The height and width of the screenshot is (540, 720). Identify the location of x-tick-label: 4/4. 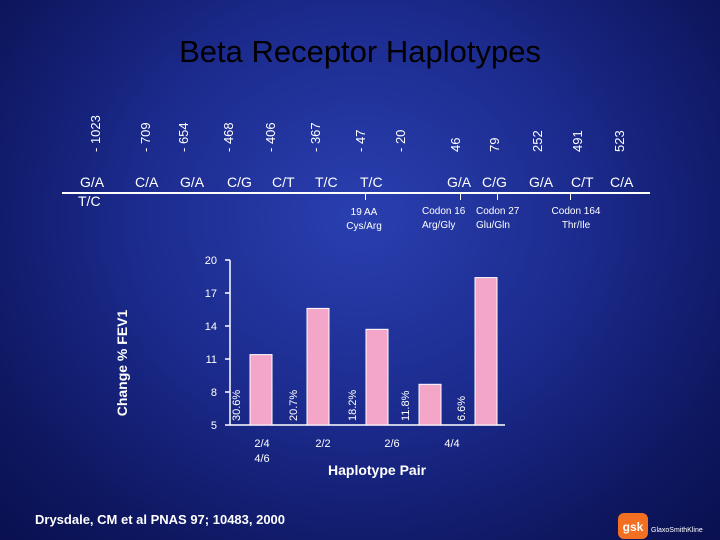
(451, 444).